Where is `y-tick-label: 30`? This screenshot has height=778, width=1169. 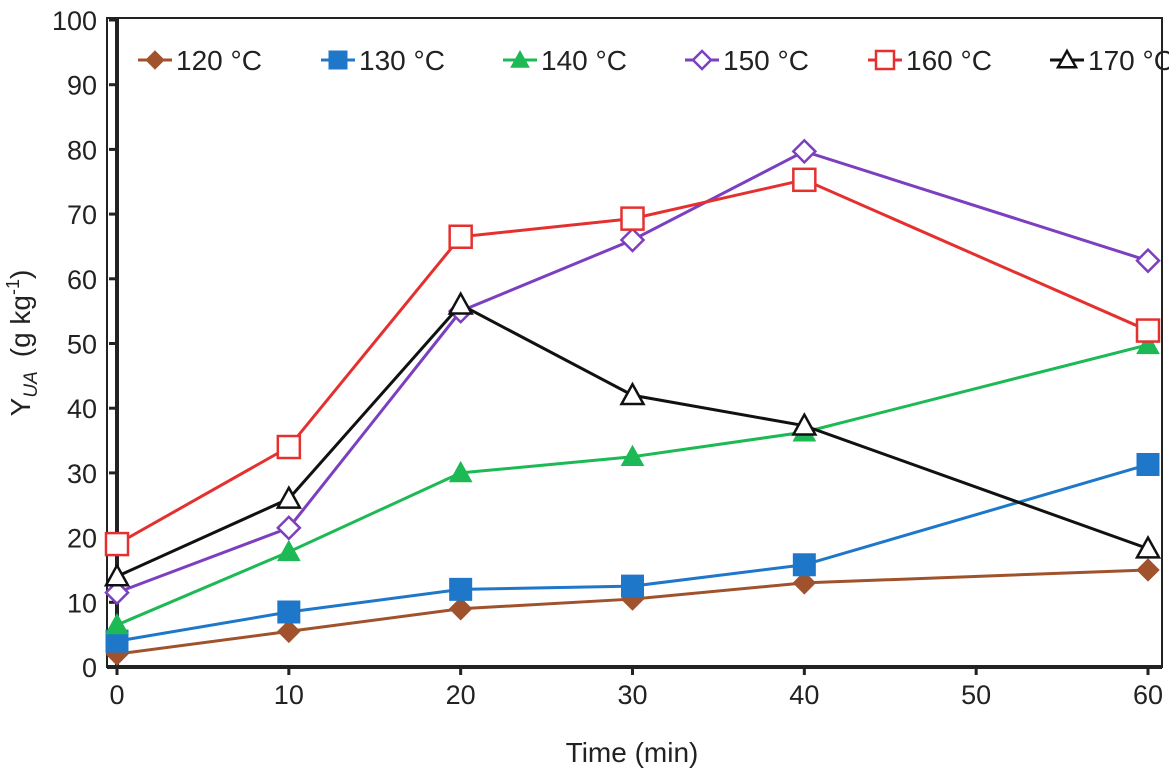 y-tick-label: 30 is located at coordinates (82, 474).